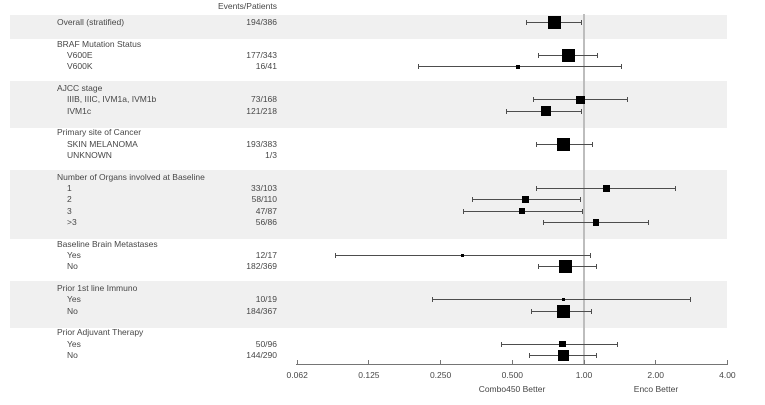  What do you see at coordinates (655, 375) in the screenshot?
I see `axis-tick-label: 2.00` at bounding box center [655, 375].